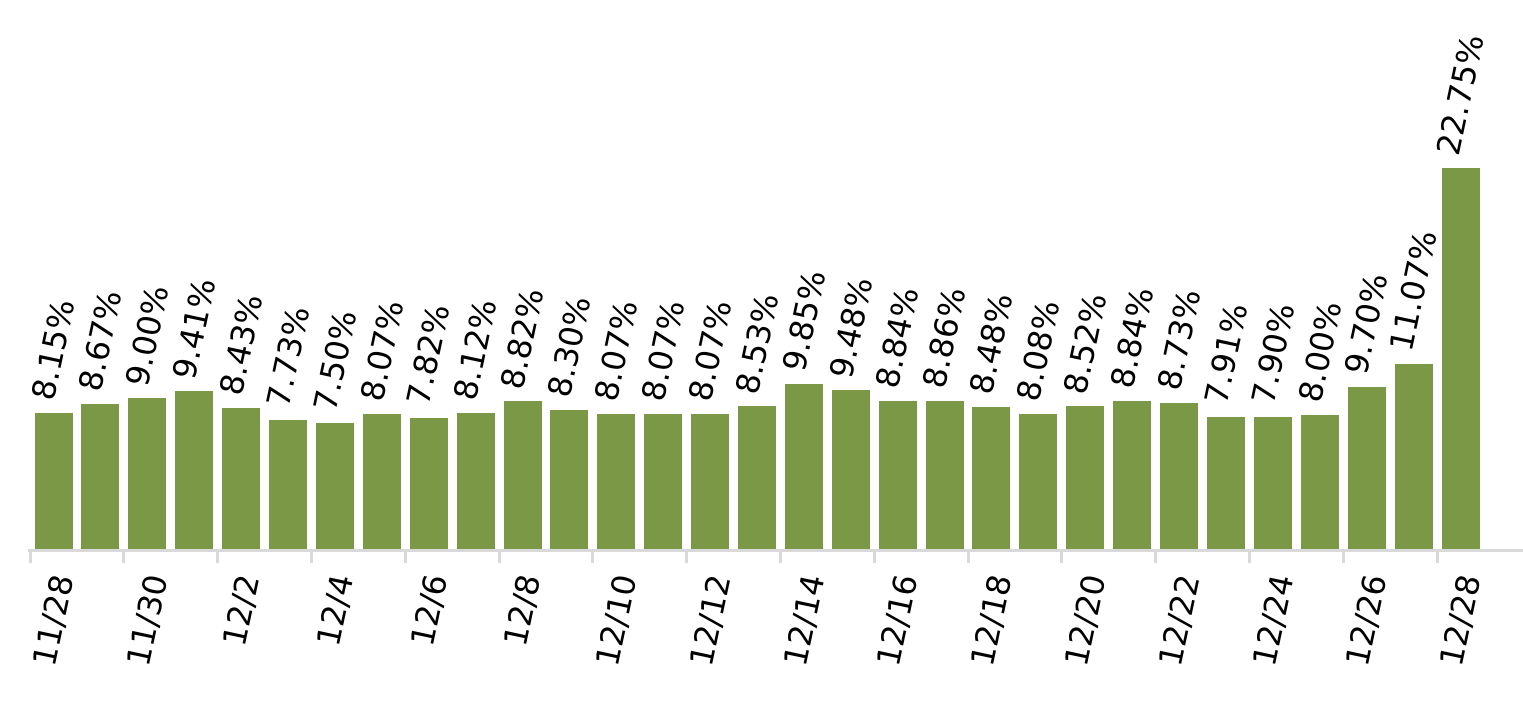  I want to click on x-axis-label: 12/22, so click(1179, 620).